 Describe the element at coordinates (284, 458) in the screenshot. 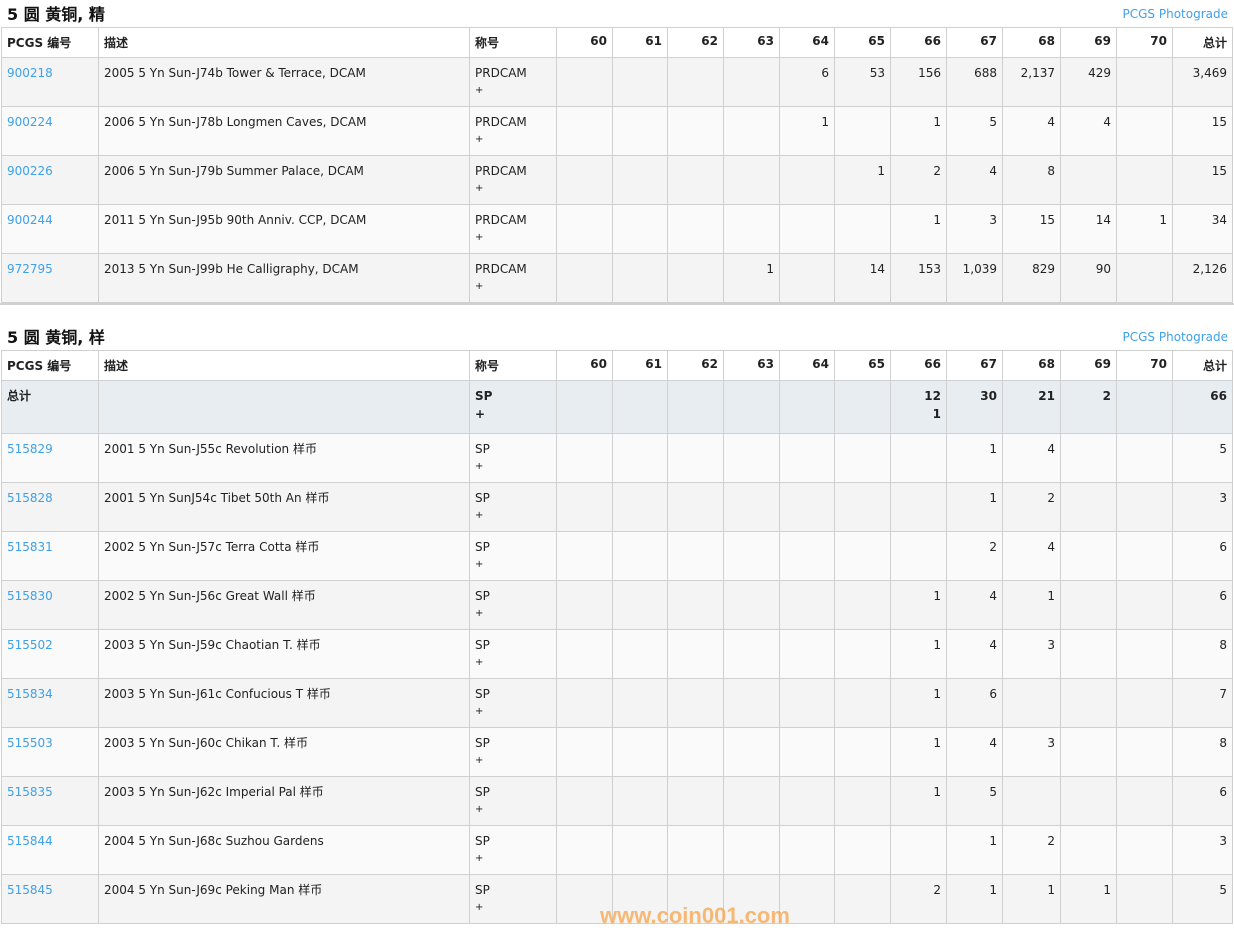

I see `description-cell: 2001 5 Yn Sun-J55c Revolution 样币` at that location.